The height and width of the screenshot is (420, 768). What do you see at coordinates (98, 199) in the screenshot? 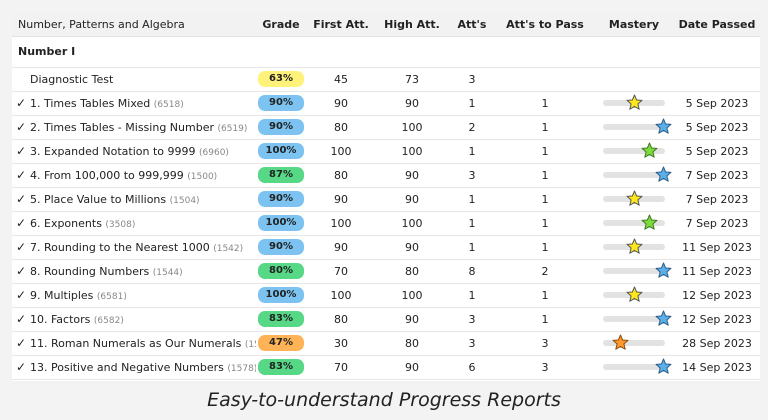
I see `lesson-name: 5. Place Value to Millions` at bounding box center [98, 199].